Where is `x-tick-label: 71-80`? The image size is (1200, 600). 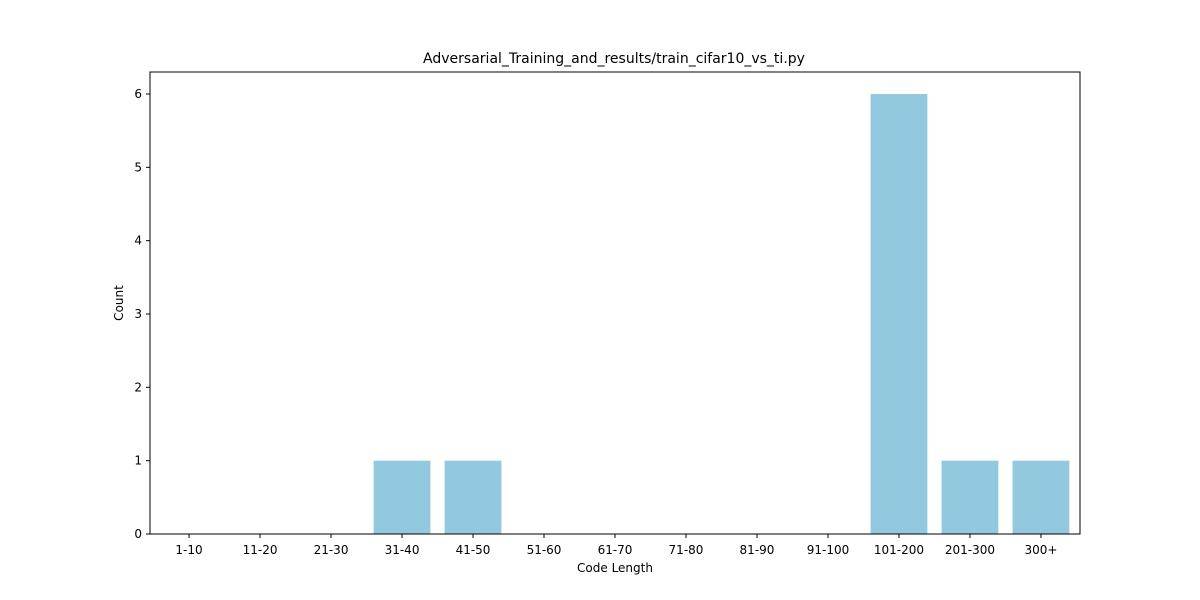
x-tick-label: 71-80 is located at coordinates (686, 550).